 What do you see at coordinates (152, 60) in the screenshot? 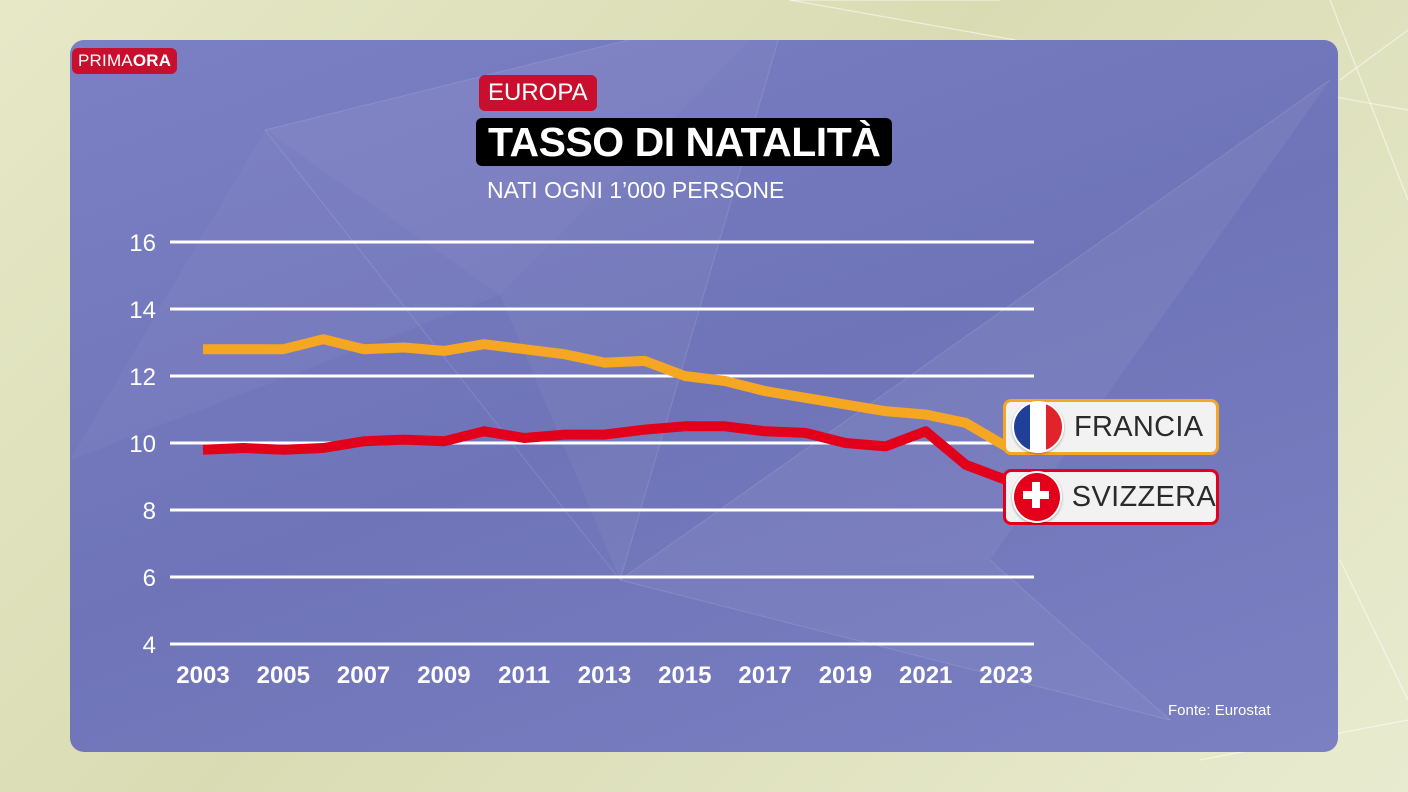
I see `brand-suffix: ORA` at bounding box center [152, 60].